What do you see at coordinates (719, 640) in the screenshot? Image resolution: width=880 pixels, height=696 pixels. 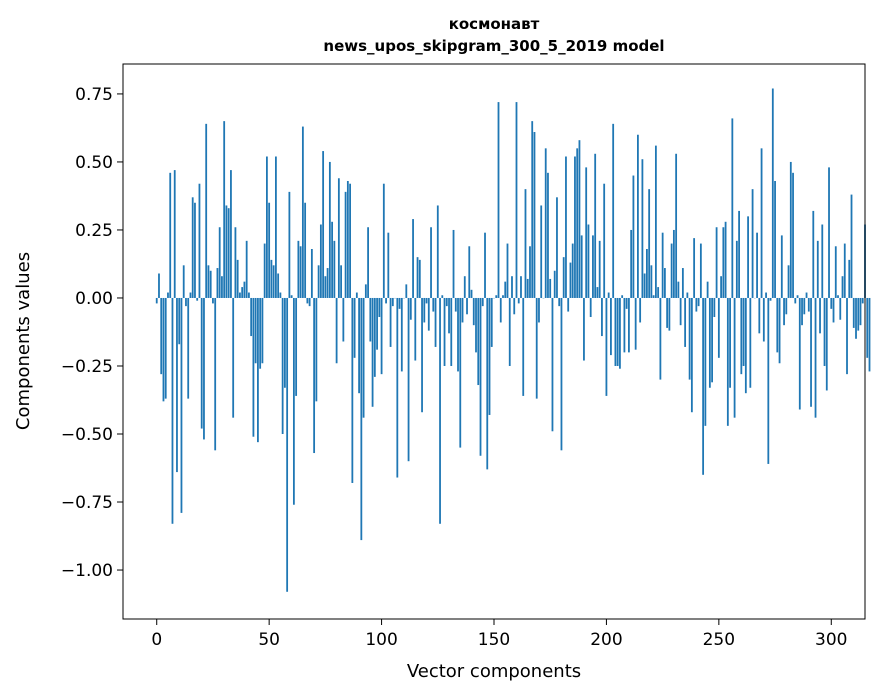 I see `x-tick-label: 250` at bounding box center [719, 640].